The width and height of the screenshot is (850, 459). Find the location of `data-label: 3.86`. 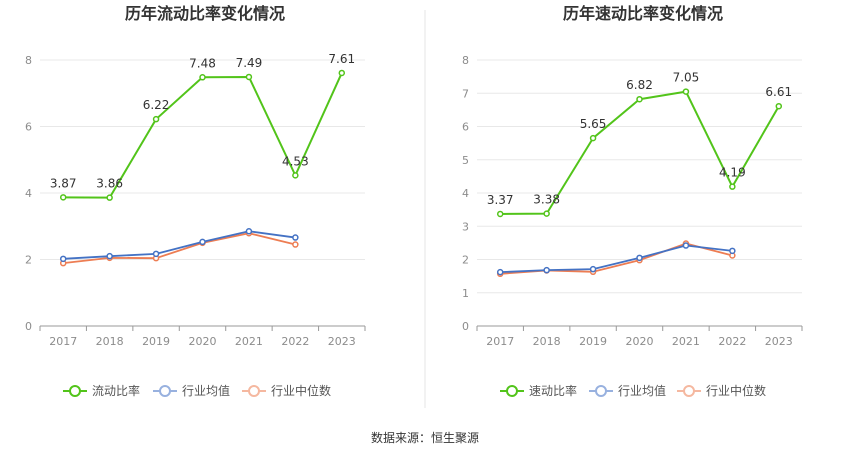

data-label: 3.86 is located at coordinates (109, 184).